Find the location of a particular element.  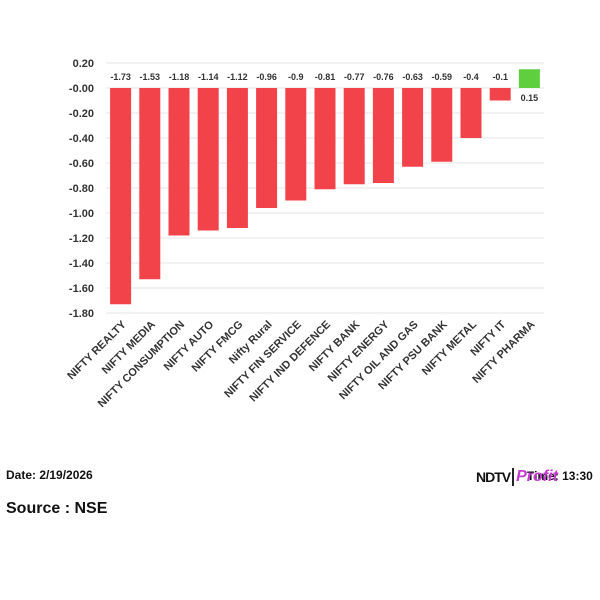

y-tick-label: 0.20 is located at coordinates (83, 64).